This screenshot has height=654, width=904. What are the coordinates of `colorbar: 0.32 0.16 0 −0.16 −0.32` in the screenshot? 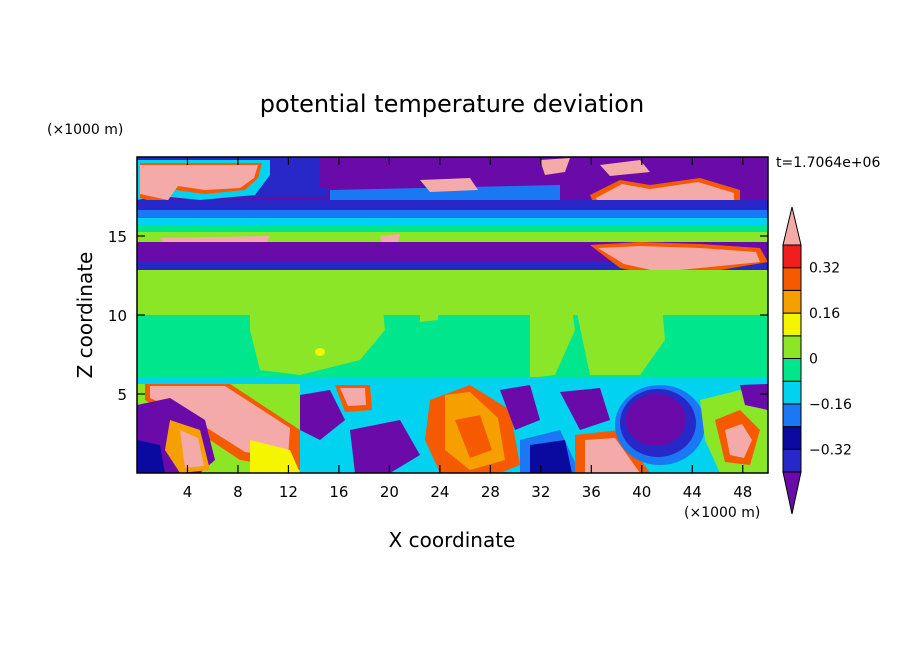 It's located at (817, 360).